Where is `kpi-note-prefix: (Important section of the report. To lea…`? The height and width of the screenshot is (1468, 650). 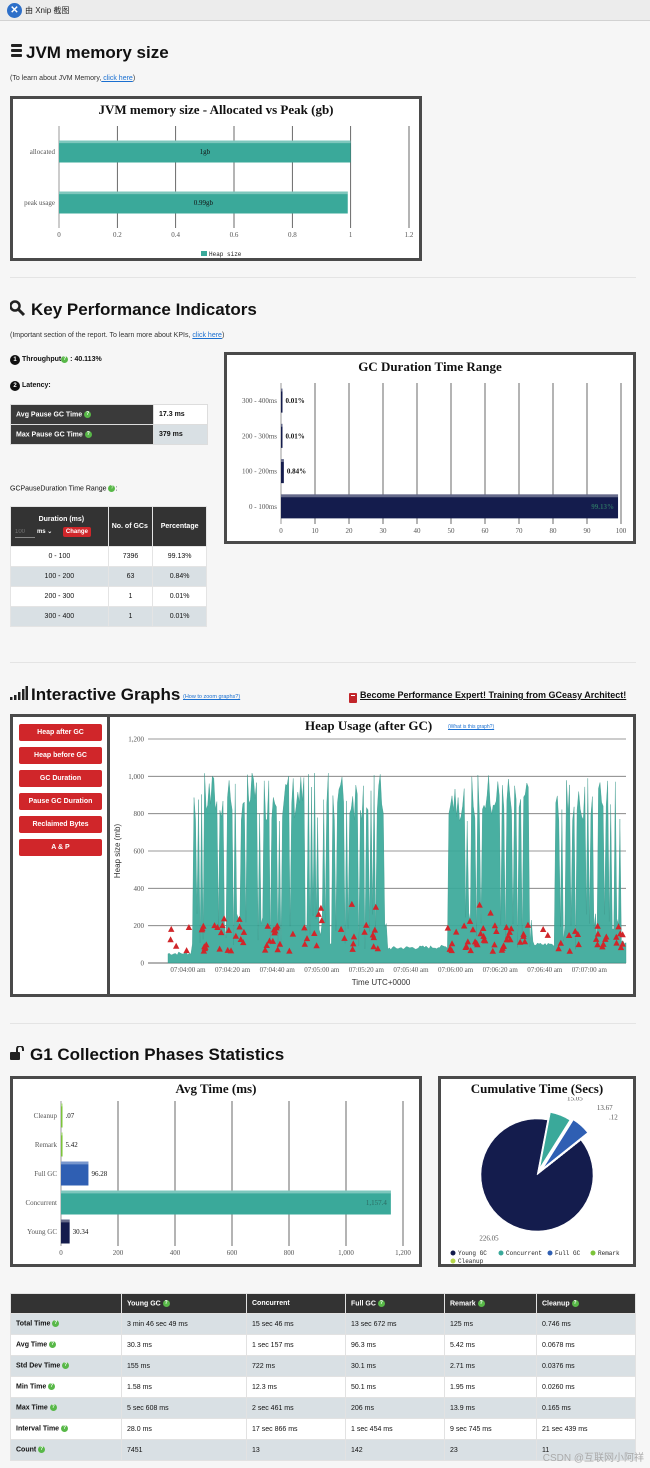 kpi-note-prefix: (Important section of the report. To lea… is located at coordinates (100, 335).